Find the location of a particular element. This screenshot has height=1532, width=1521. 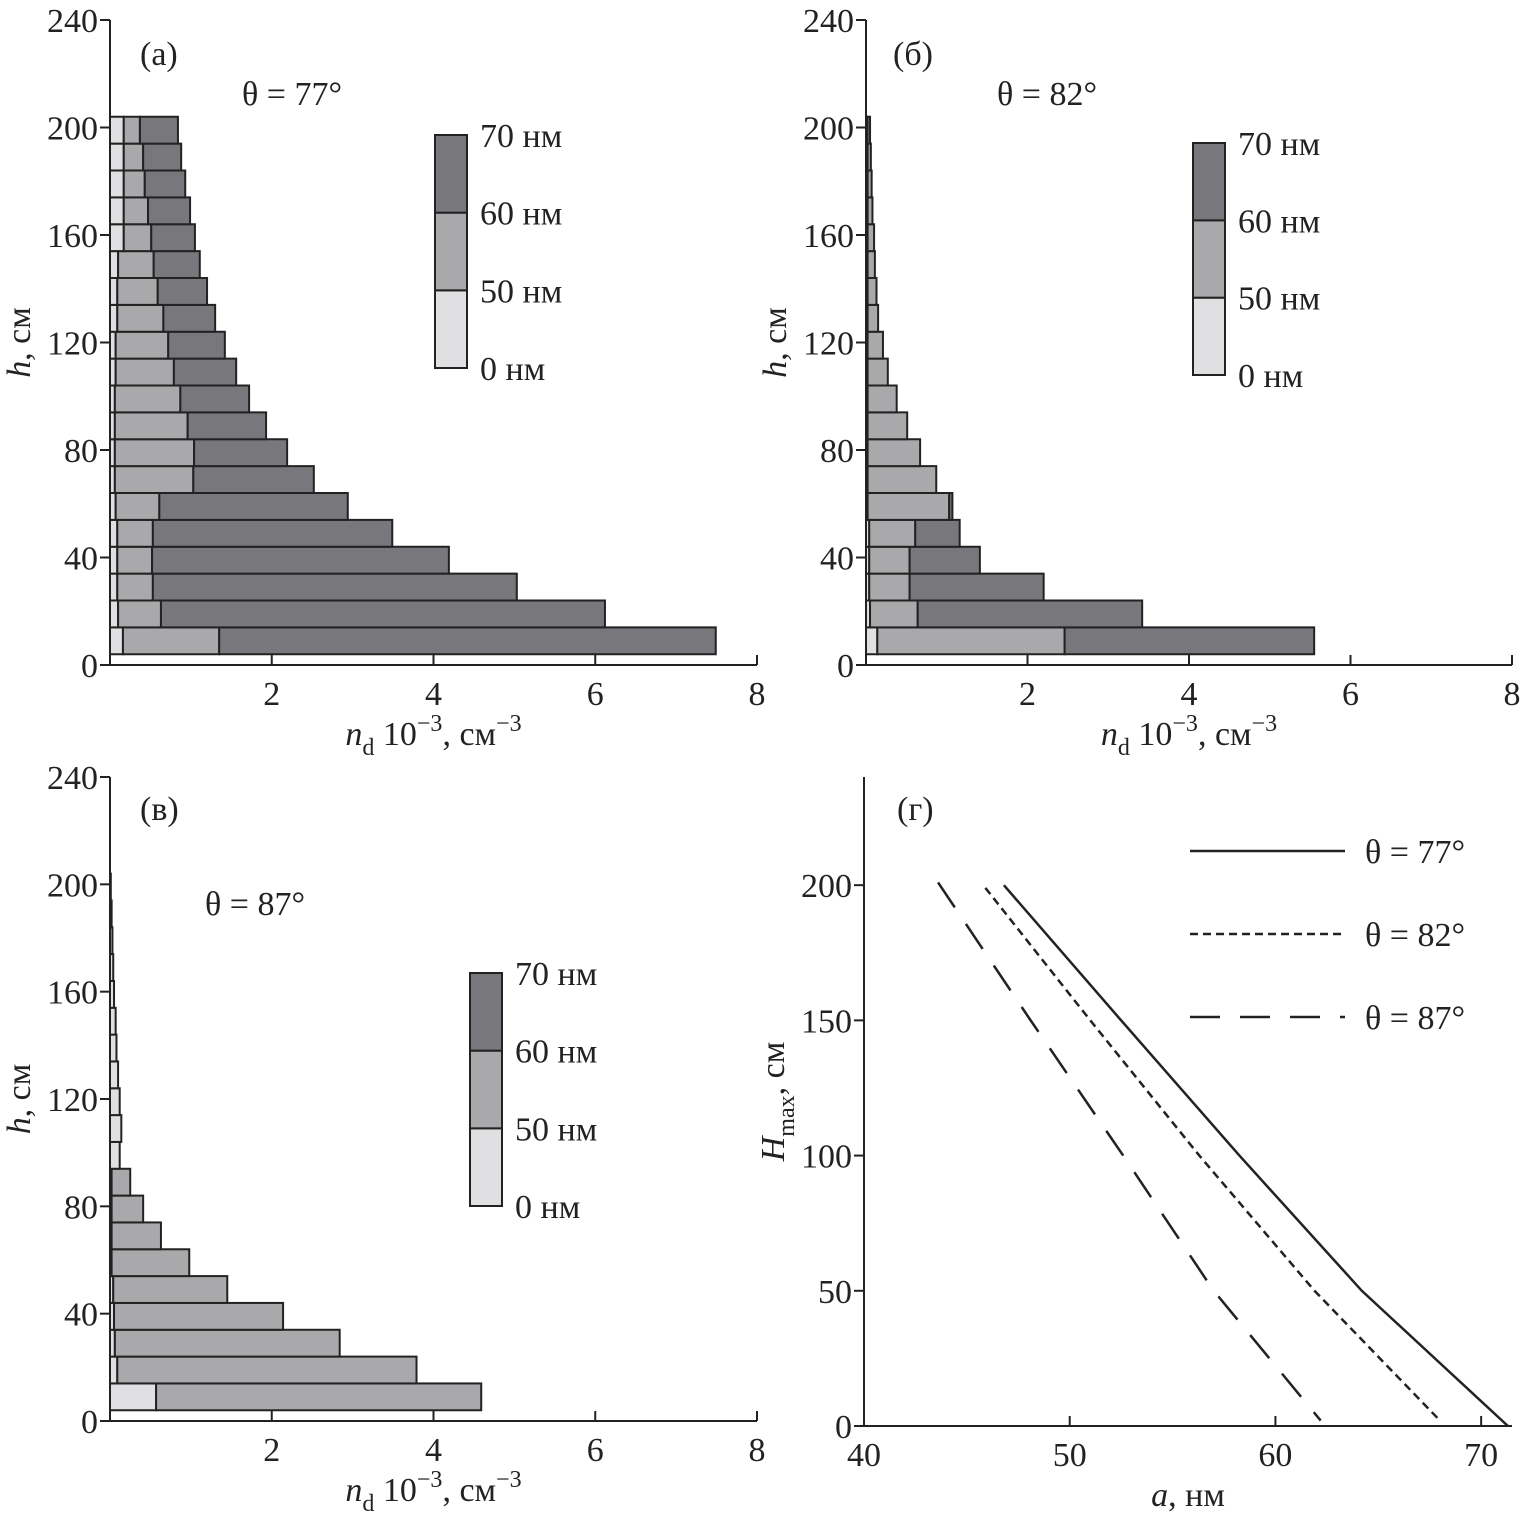

label-part: n is located at coordinates (1109, 734).